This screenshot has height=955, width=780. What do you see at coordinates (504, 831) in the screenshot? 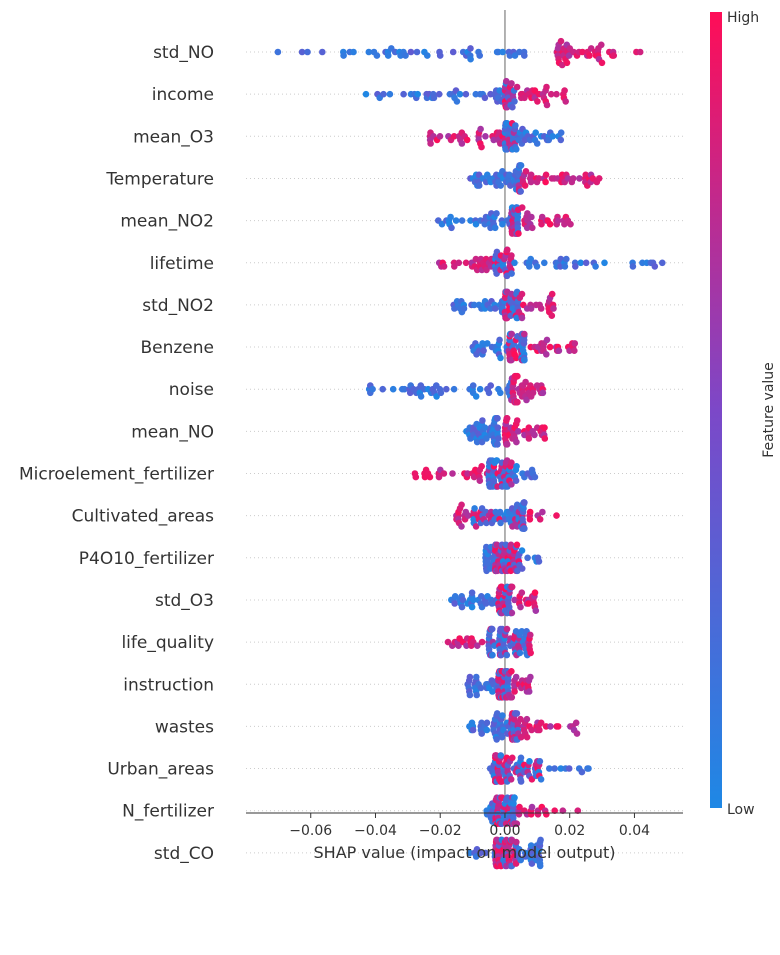
I see `x-tick-label: 0.00` at bounding box center [504, 831].